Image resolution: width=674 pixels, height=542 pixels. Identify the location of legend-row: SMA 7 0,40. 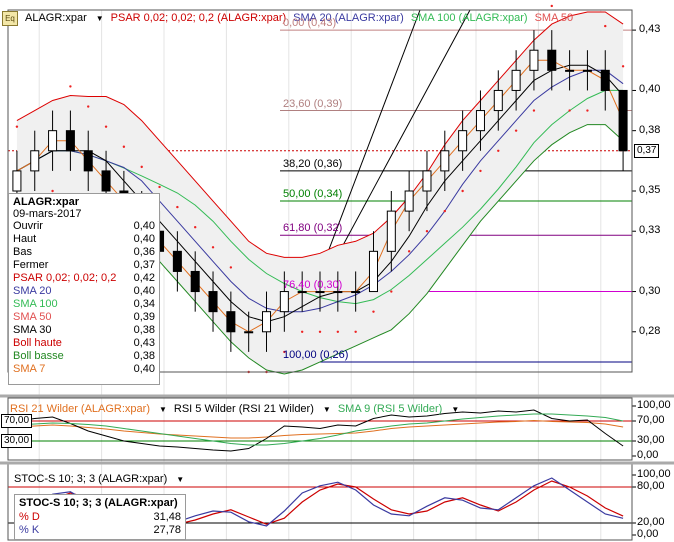
(84, 369).